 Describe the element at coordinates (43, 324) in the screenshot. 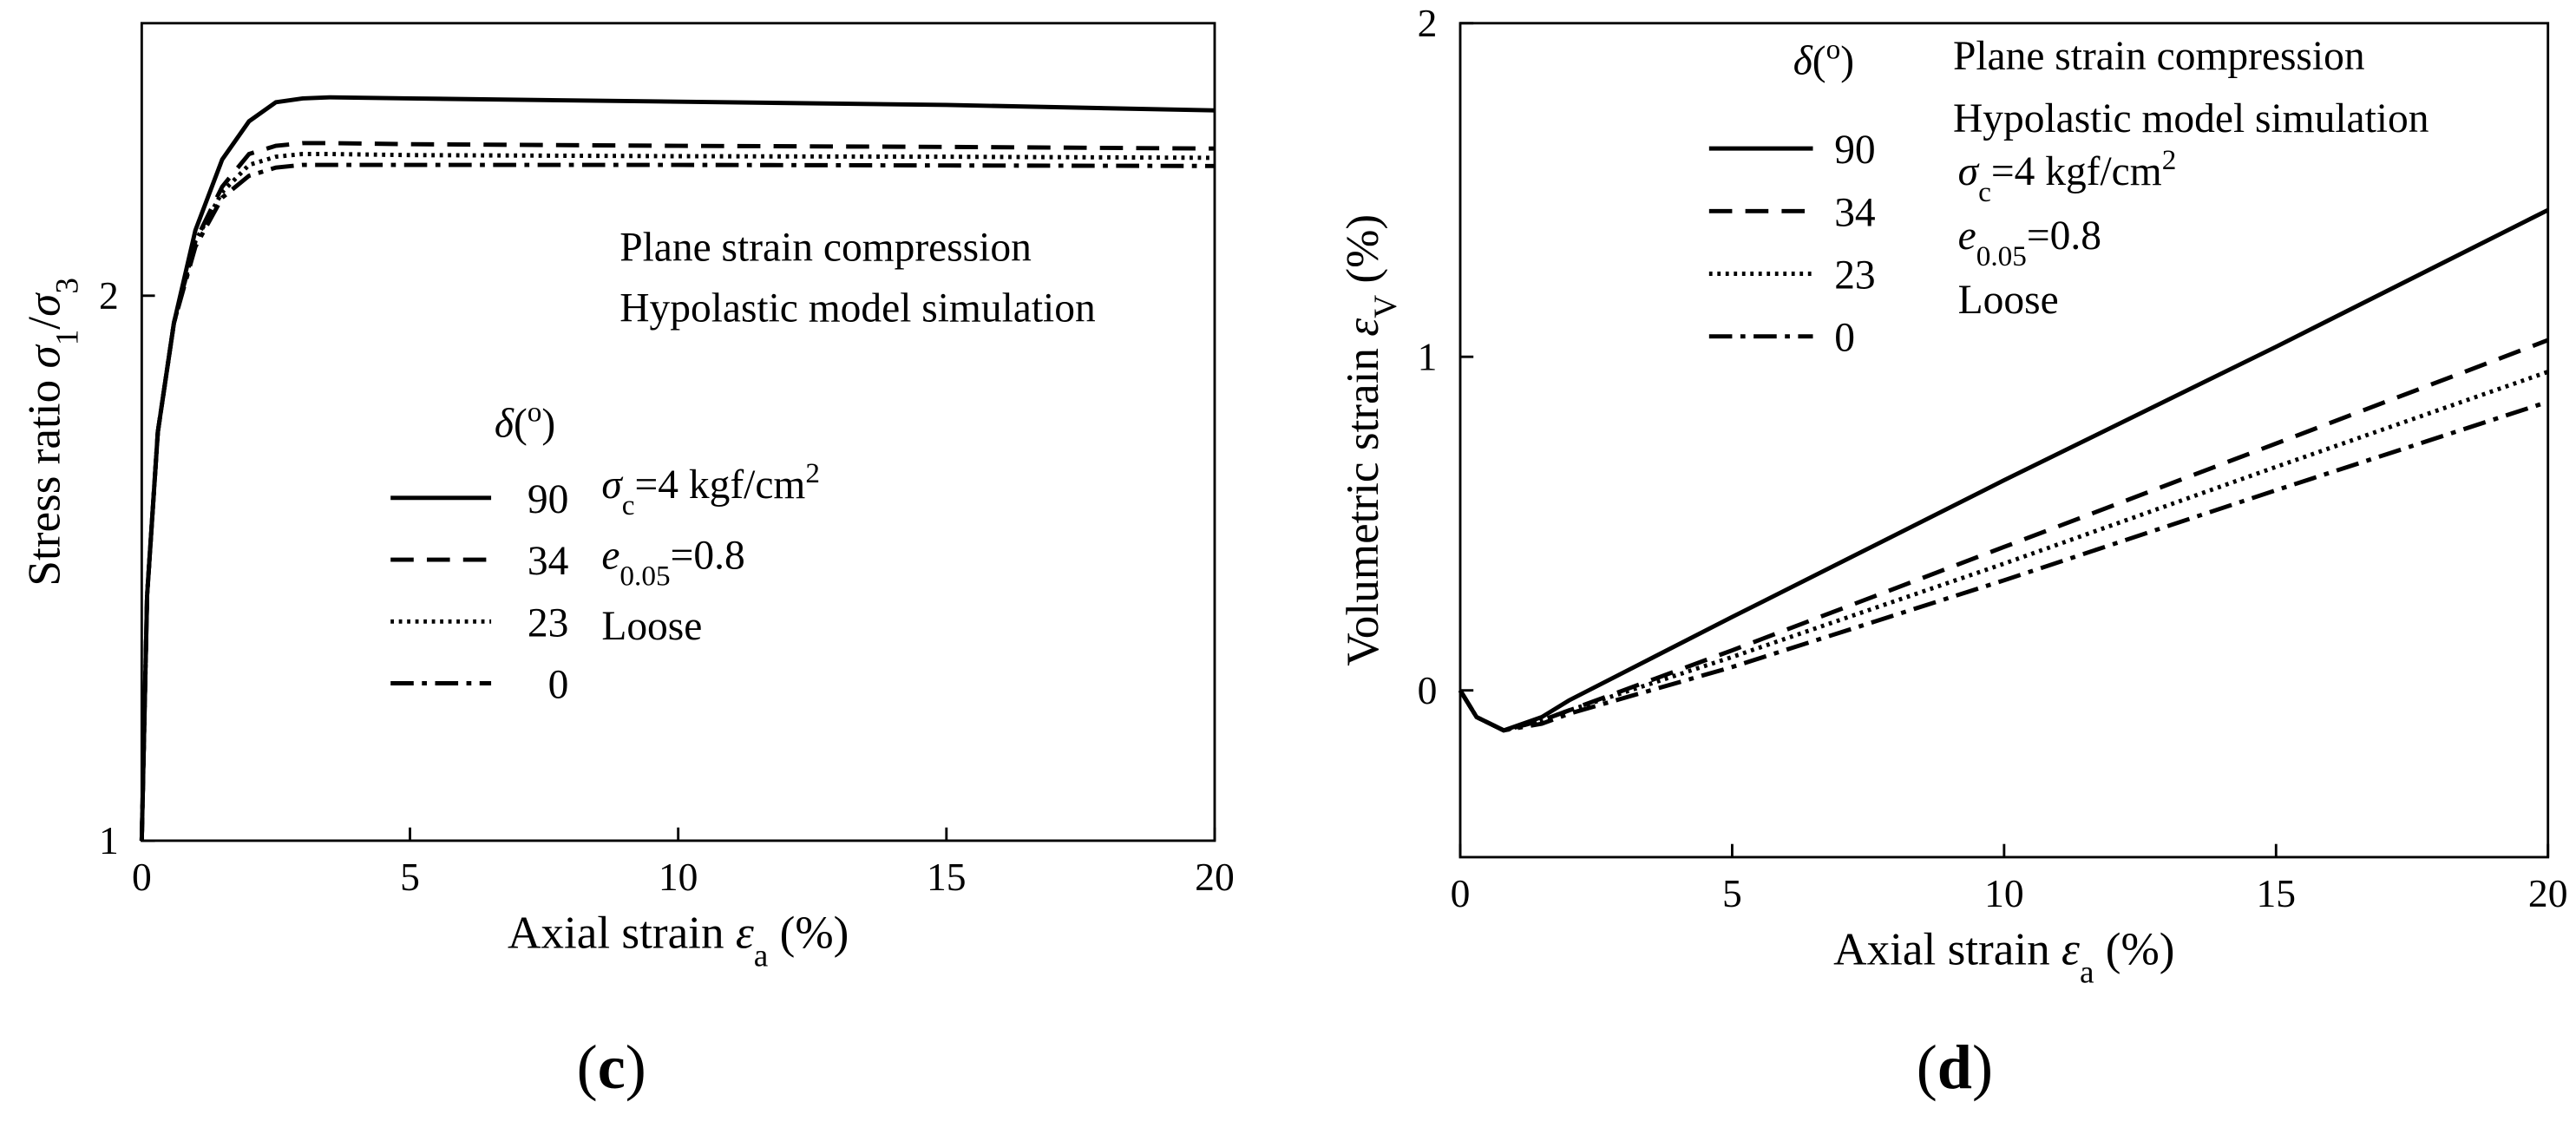

I see `y-axis-label-part: /` at that location.